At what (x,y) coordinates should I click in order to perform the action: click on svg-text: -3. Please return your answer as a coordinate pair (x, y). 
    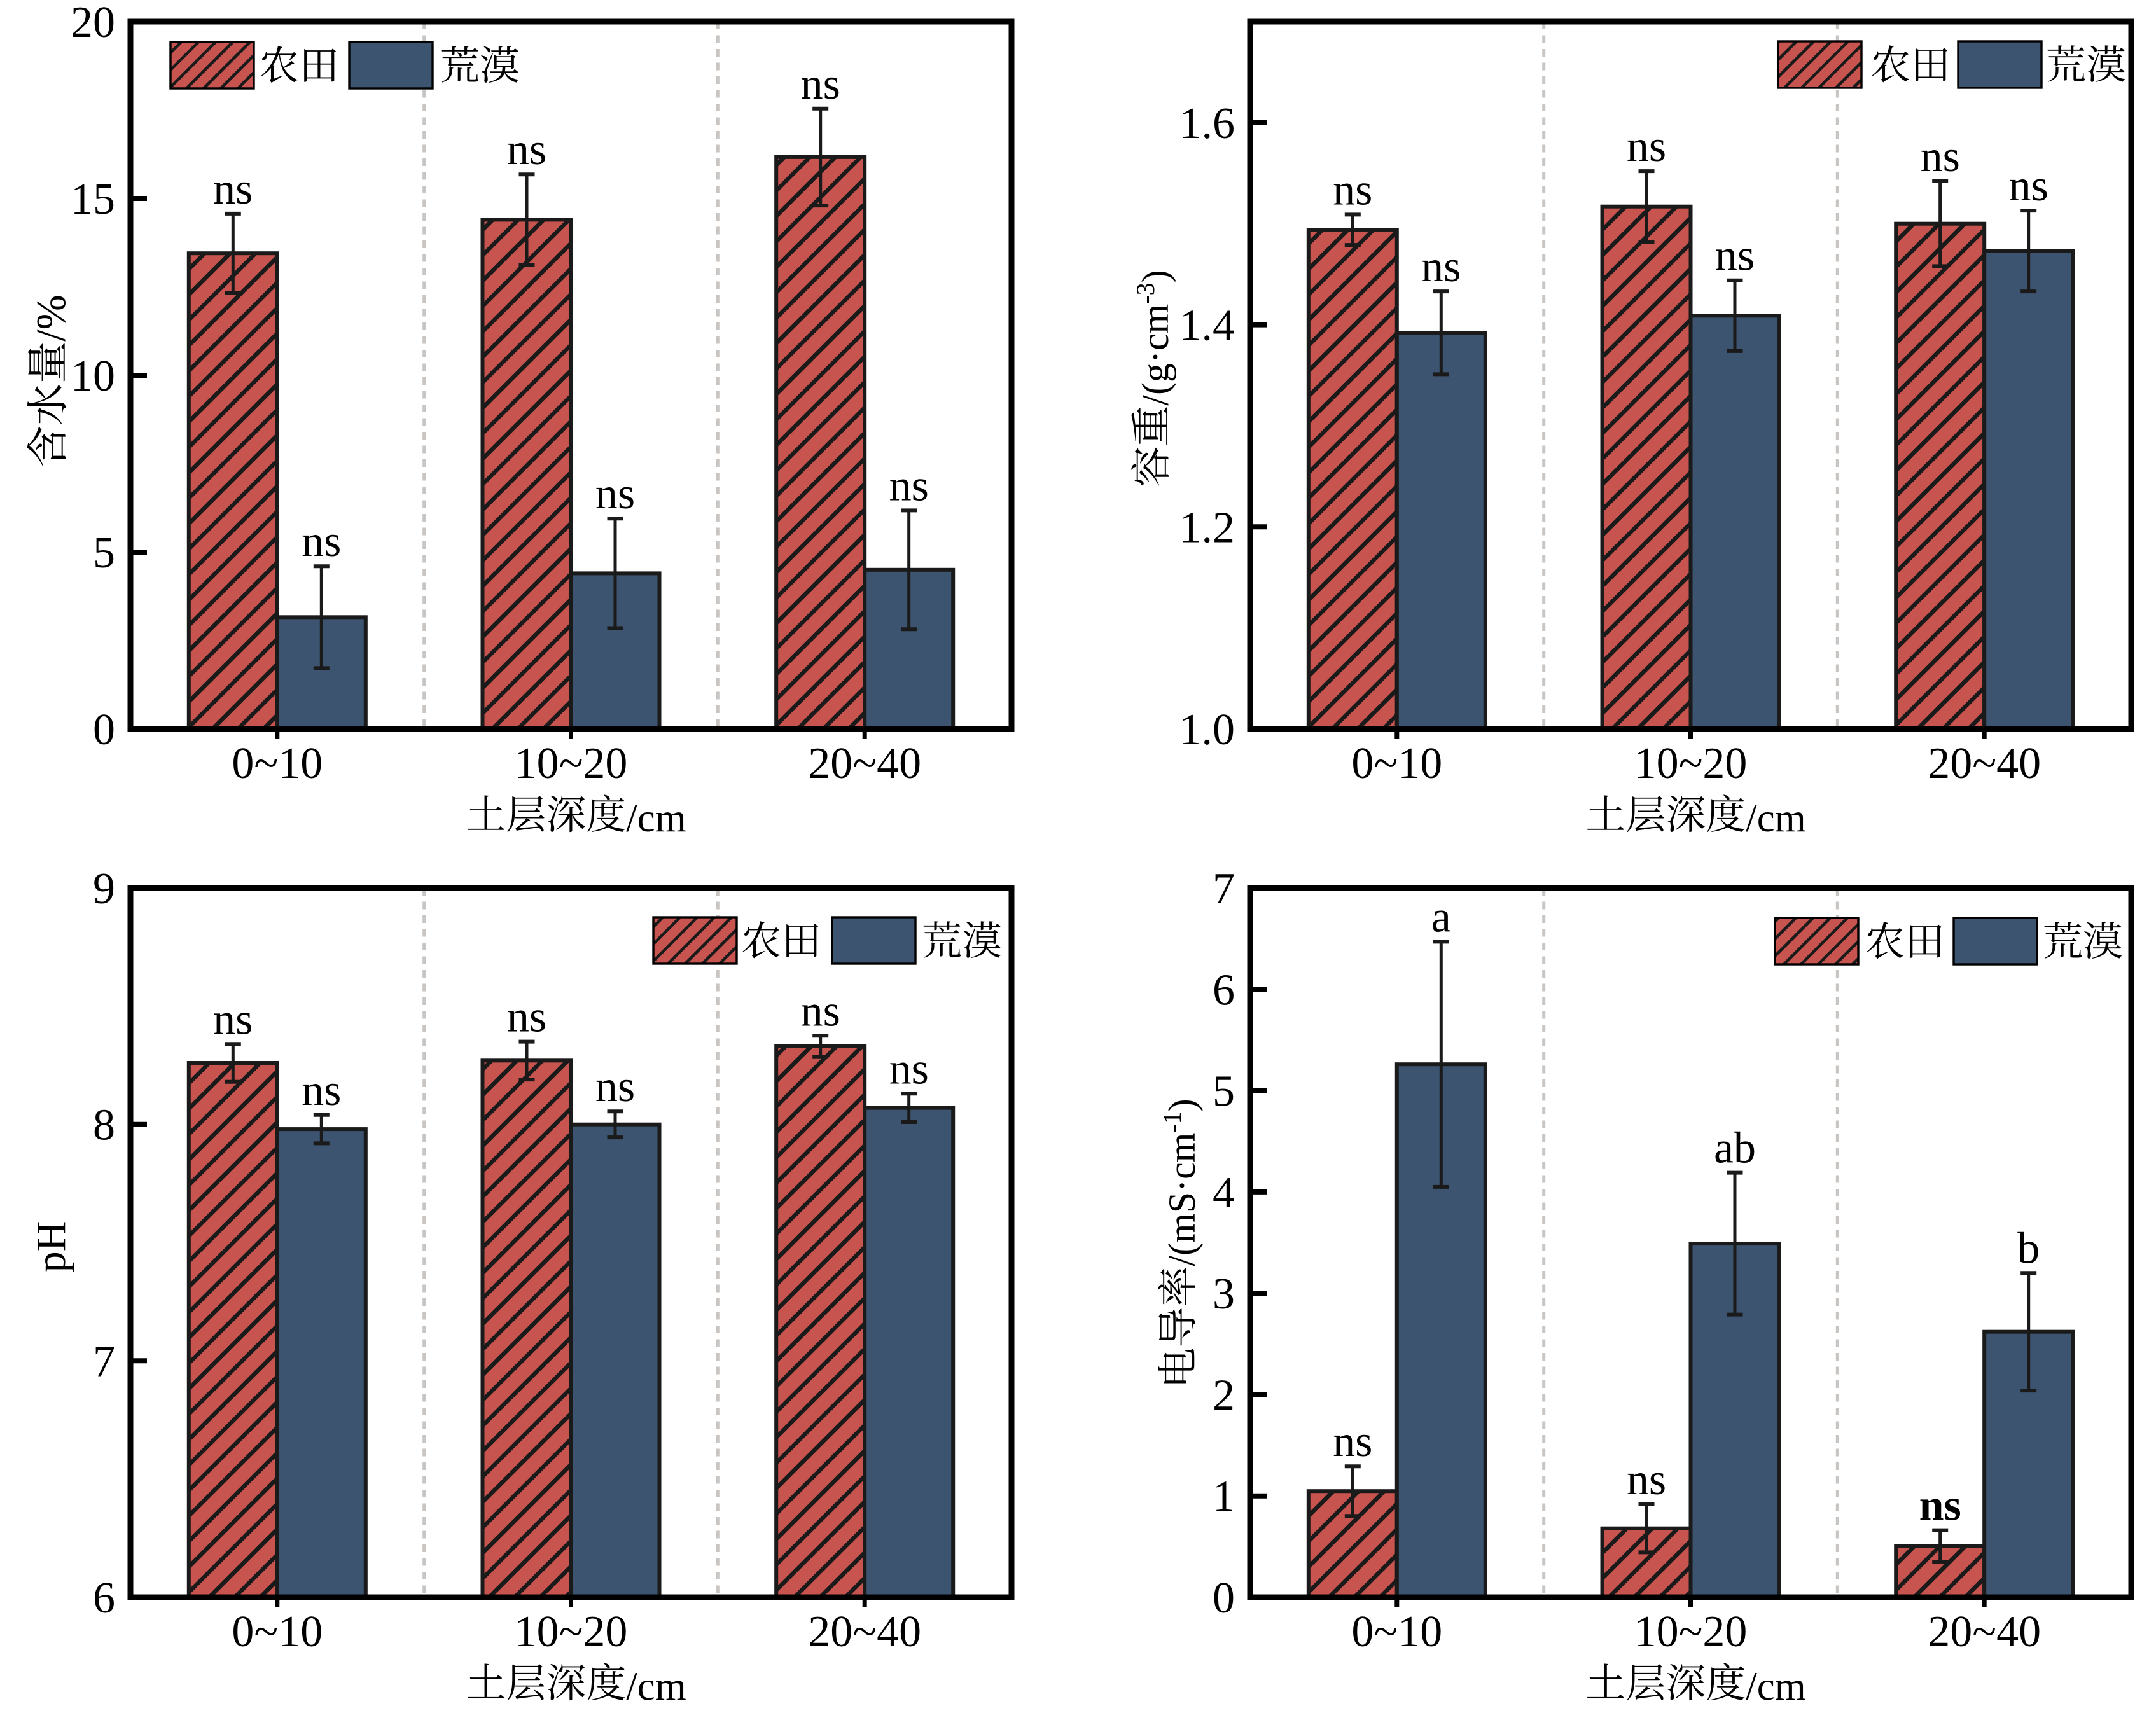
    Looking at the image, I should click on (1145, 292).